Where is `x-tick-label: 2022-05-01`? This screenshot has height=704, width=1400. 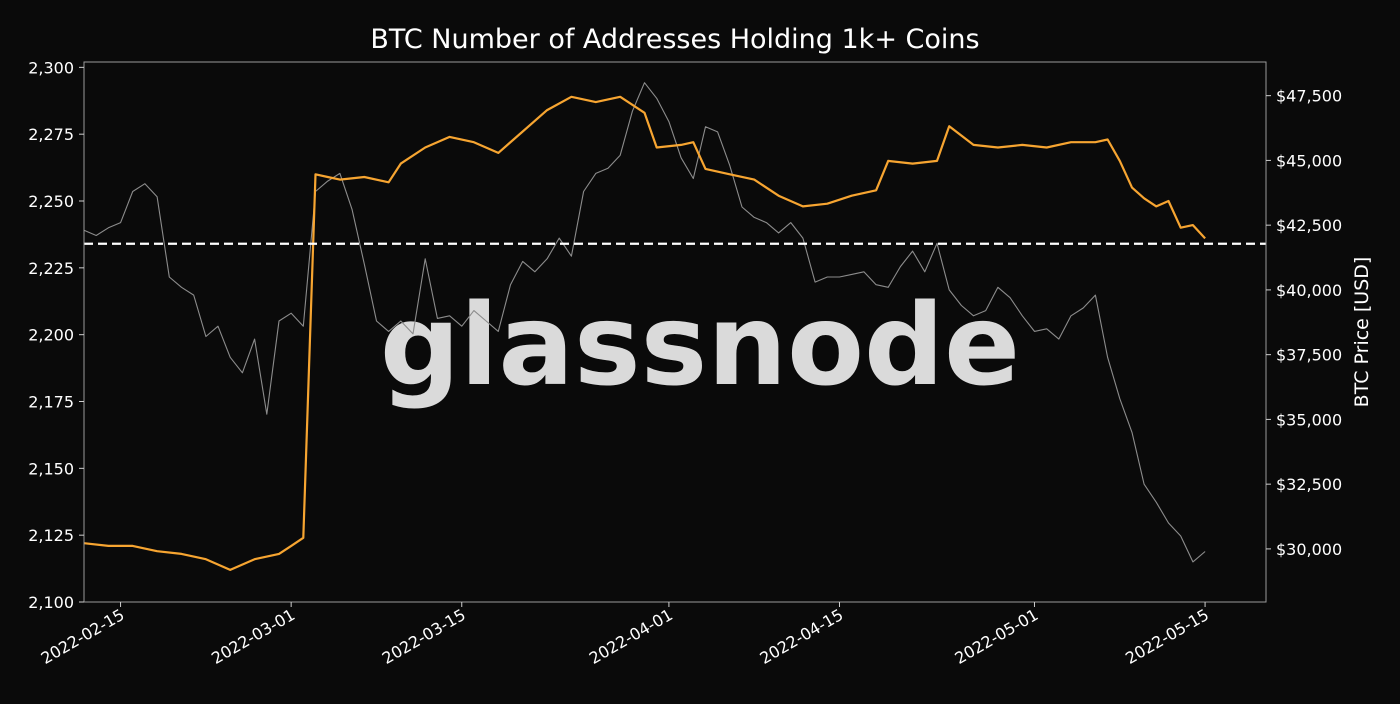 x-tick-label: 2022-05-01 is located at coordinates (996, 636).